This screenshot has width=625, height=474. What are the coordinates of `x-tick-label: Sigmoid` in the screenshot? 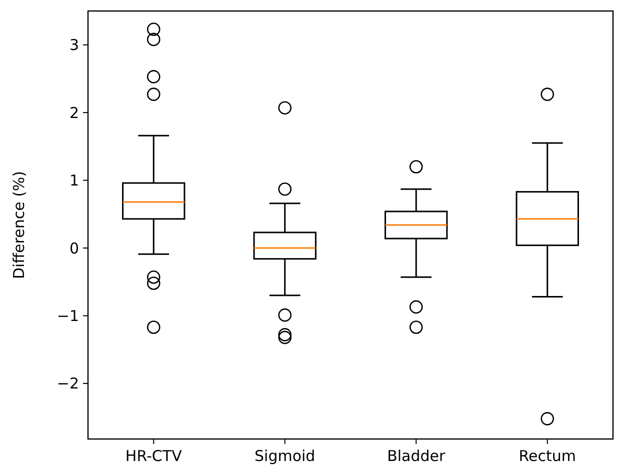 It's located at (285, 456).